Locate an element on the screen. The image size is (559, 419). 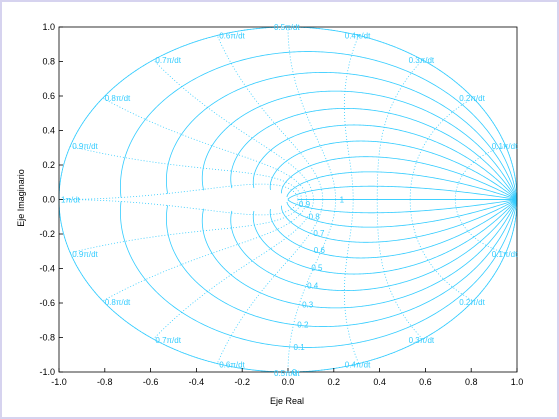
x-tick-label: -0.8 is located at coordinates (105, 382).